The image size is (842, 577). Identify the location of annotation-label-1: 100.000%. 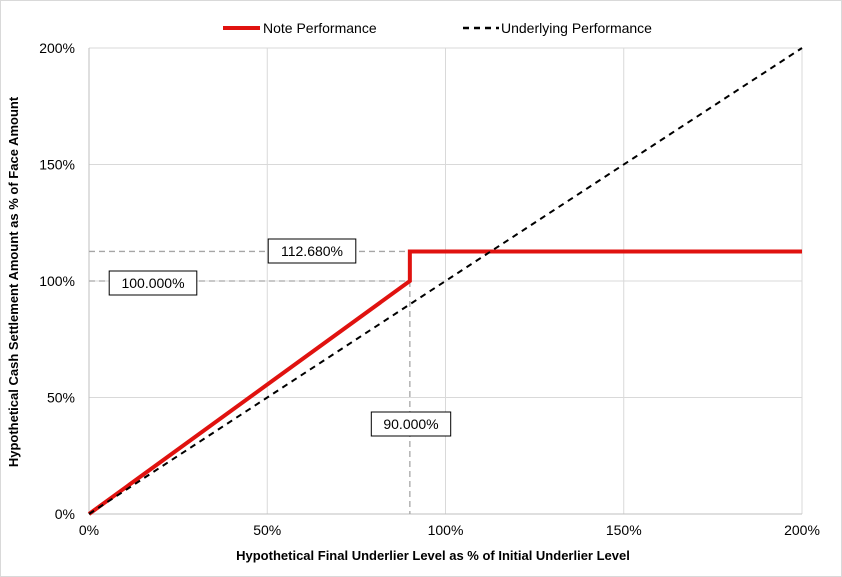
(152, 283).